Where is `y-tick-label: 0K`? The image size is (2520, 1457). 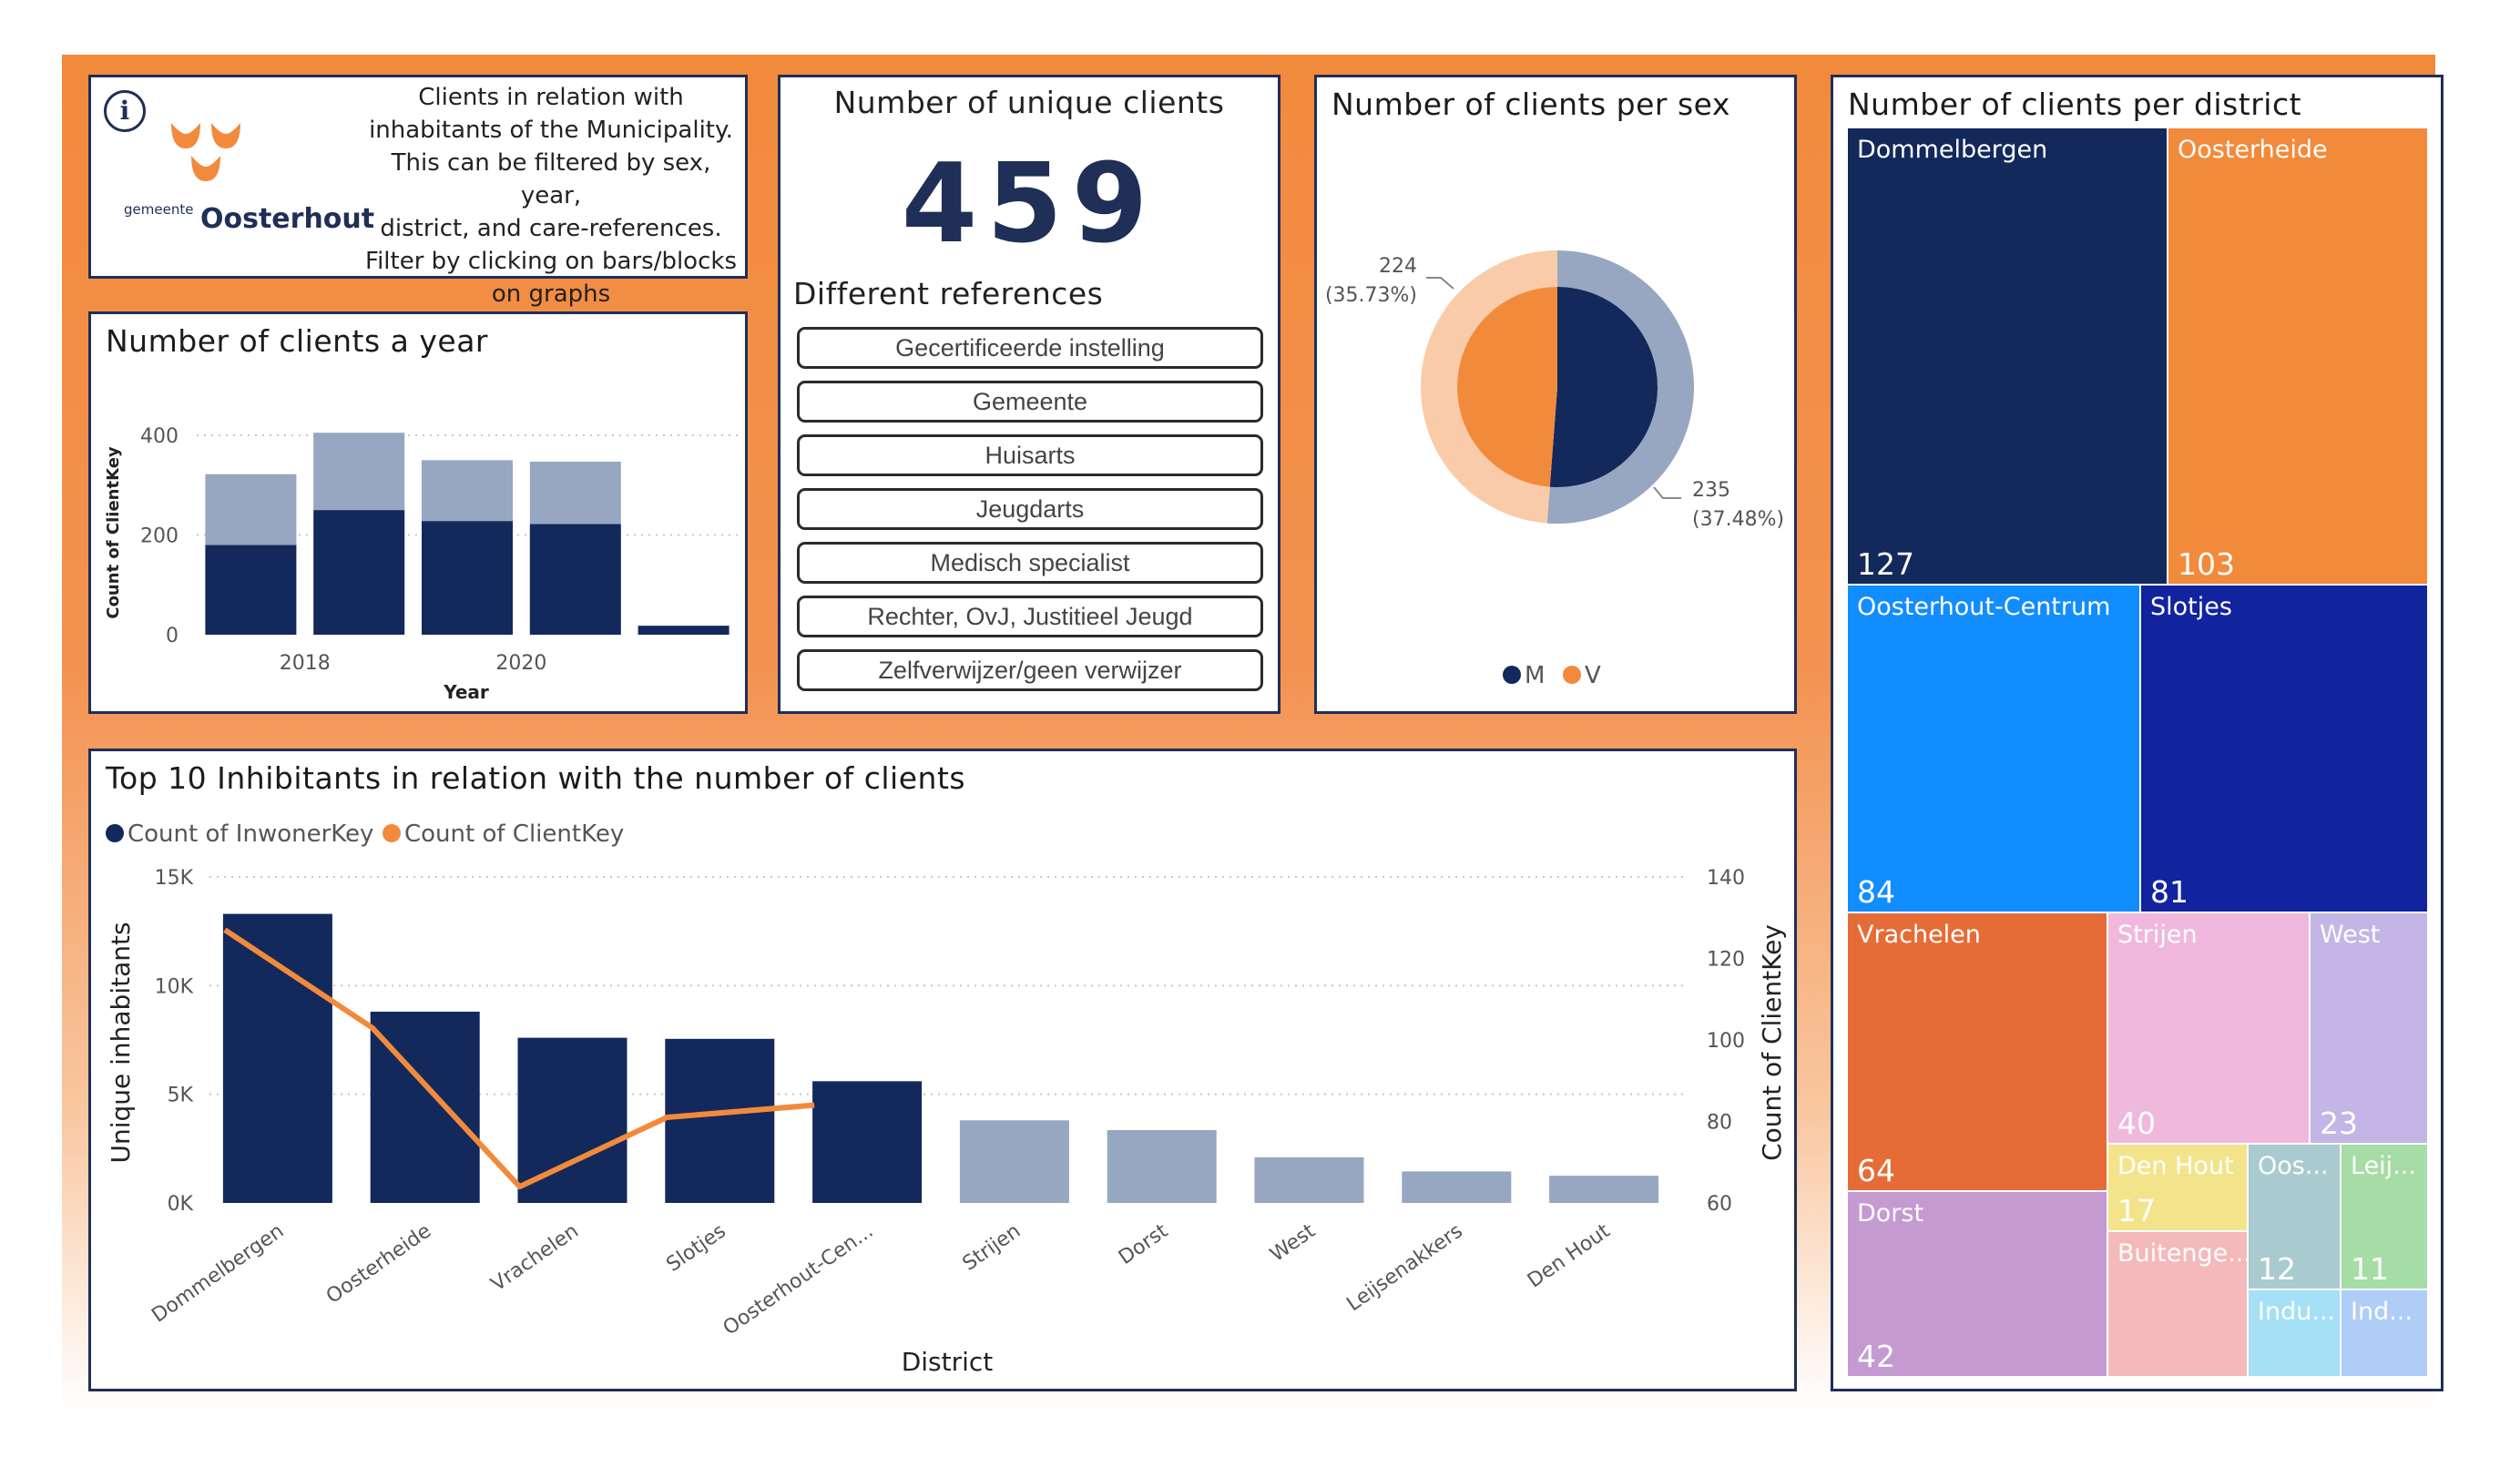
y-tick-label: 0K is located at coordinates (181, 1204).